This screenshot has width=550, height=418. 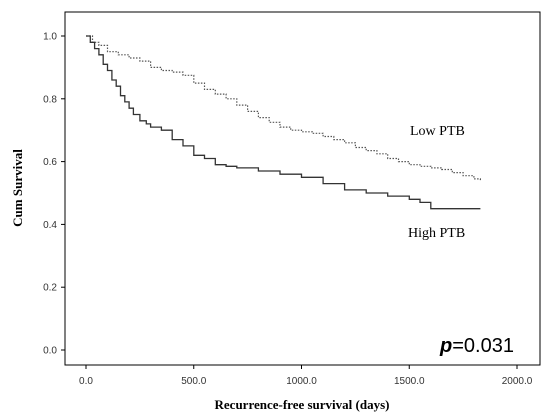 I want to click on y-axis-title: Cum Survival, so click(x=17, y=188).